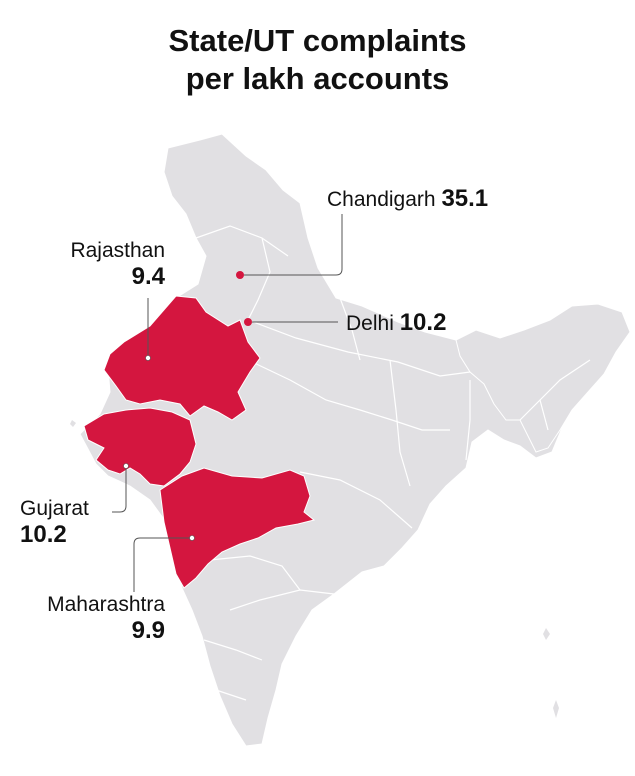  What do you see at coordinates (240, 275) in the screenshot?
I see `chandigarh-marker` at bounding box center [240, 275].